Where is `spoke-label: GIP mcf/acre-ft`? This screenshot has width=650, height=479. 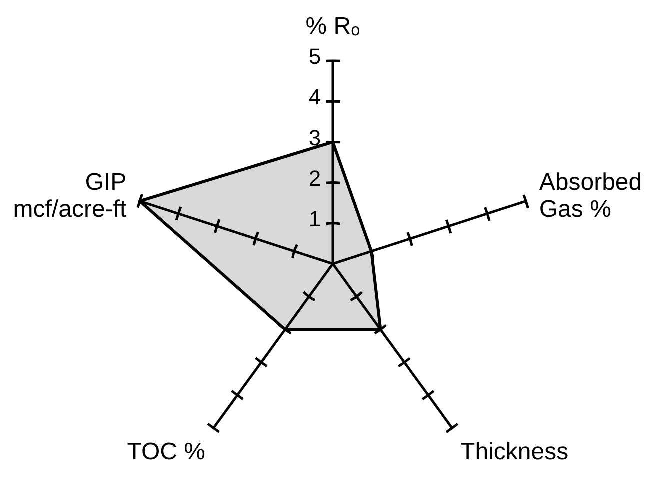
spoke-label: GIP mcf/acre-ft is located at coordinates (70, 196).